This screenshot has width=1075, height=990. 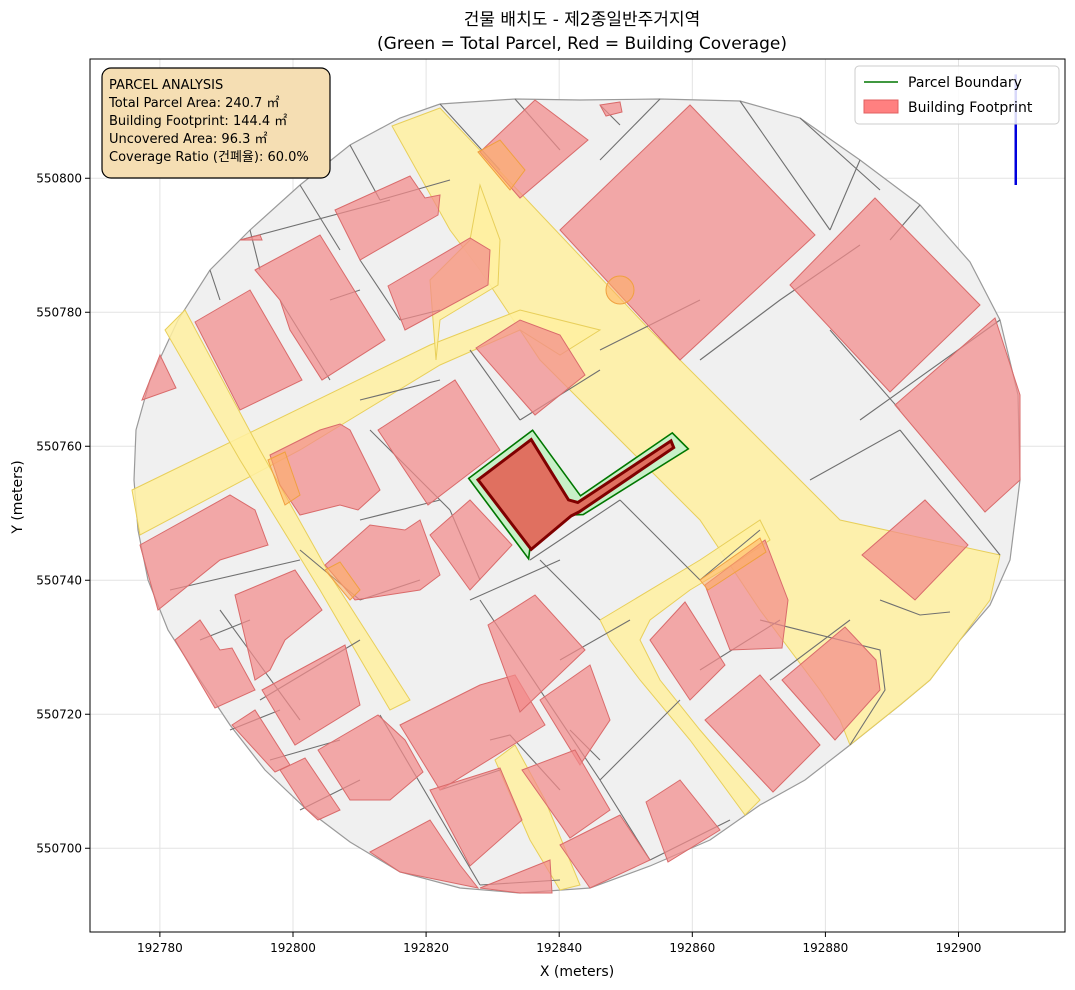 I want to click on info-line-coverage: Coverage Ratio (건폐율): 60.0%, so click(x=209, y=157).